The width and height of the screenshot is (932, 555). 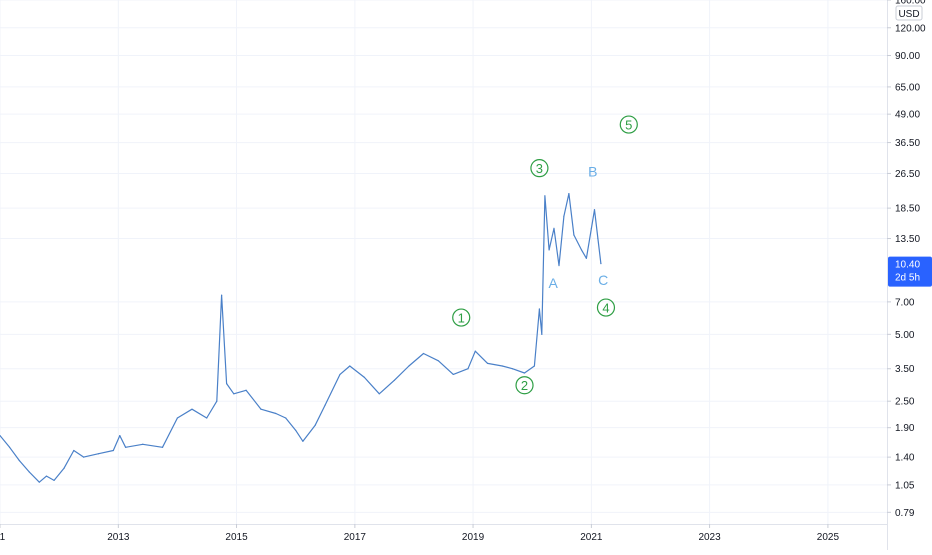 I want to click on y-tick-label: 160.00, so click(x=910, y=3).